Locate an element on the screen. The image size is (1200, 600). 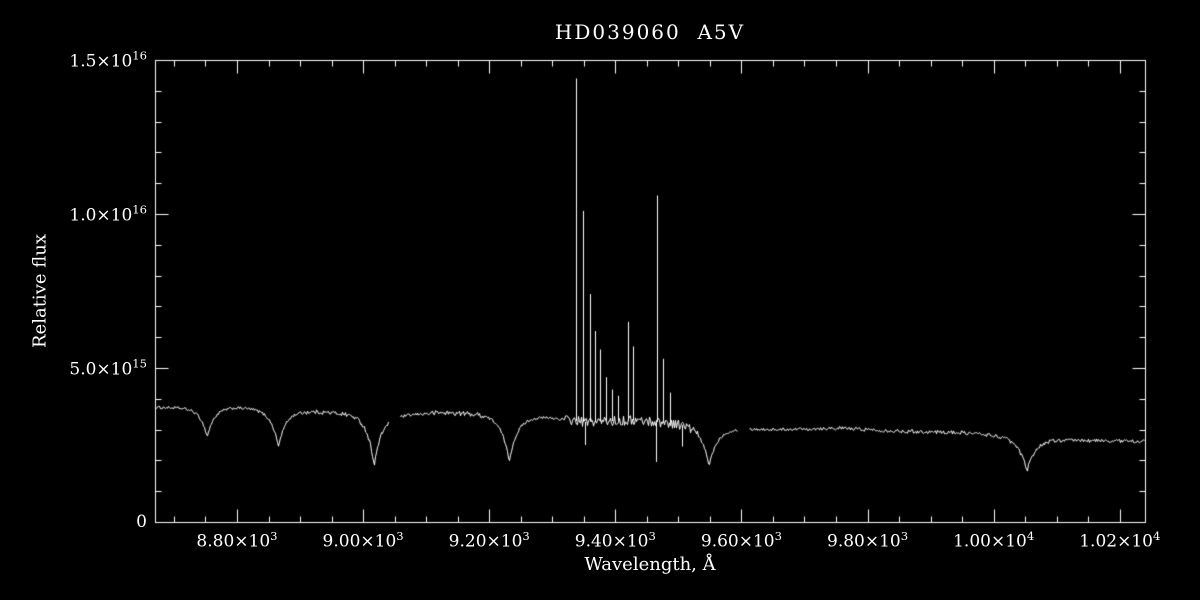
x-tick-label: 9.40×103 is located at coordinates (615, 540).